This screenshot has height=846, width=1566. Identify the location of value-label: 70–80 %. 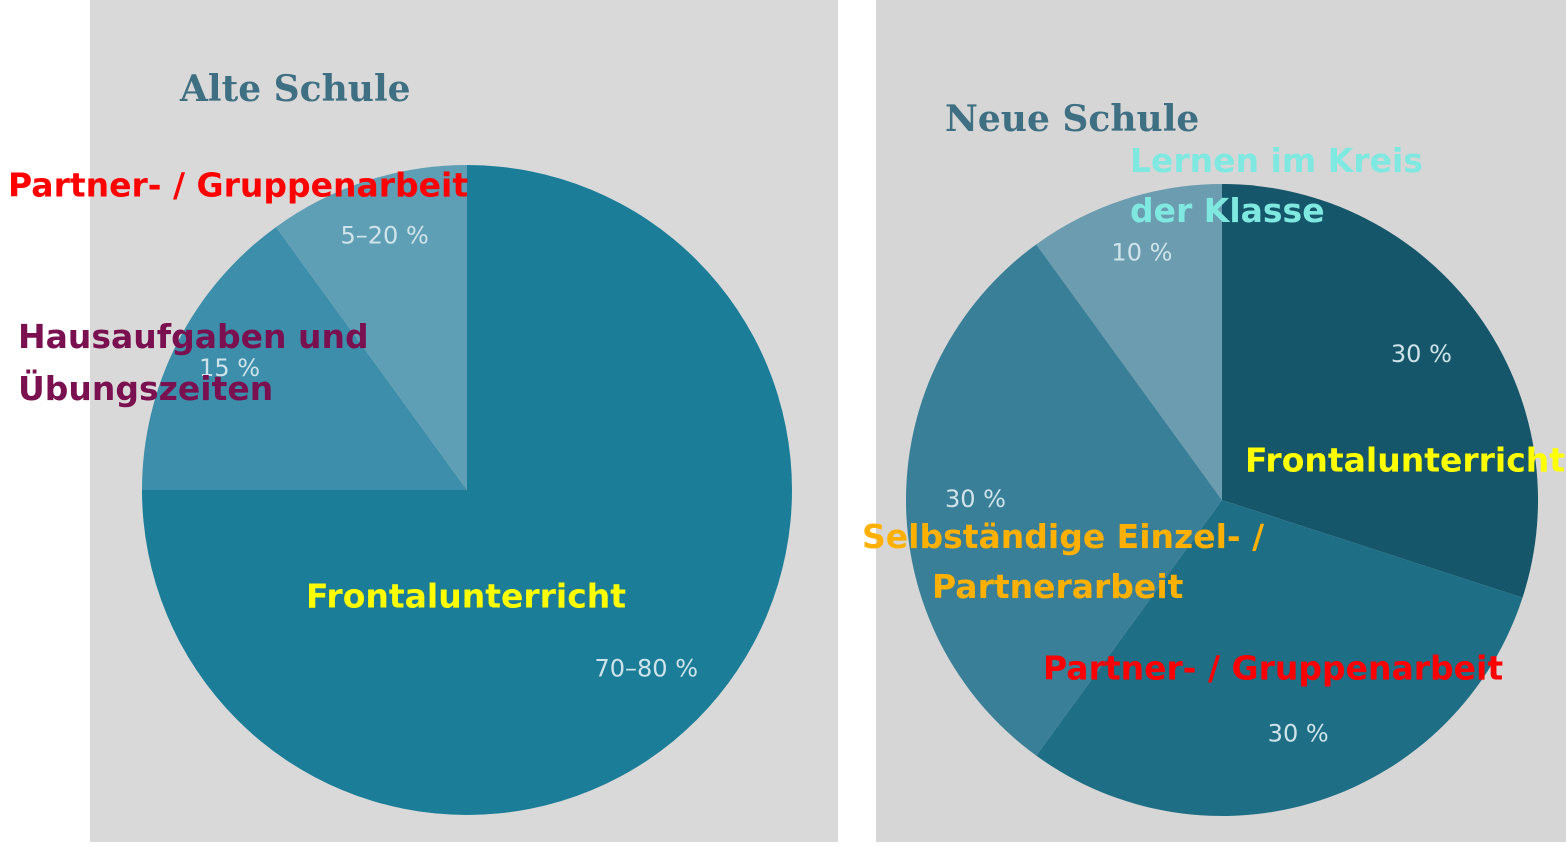
(646, 668).